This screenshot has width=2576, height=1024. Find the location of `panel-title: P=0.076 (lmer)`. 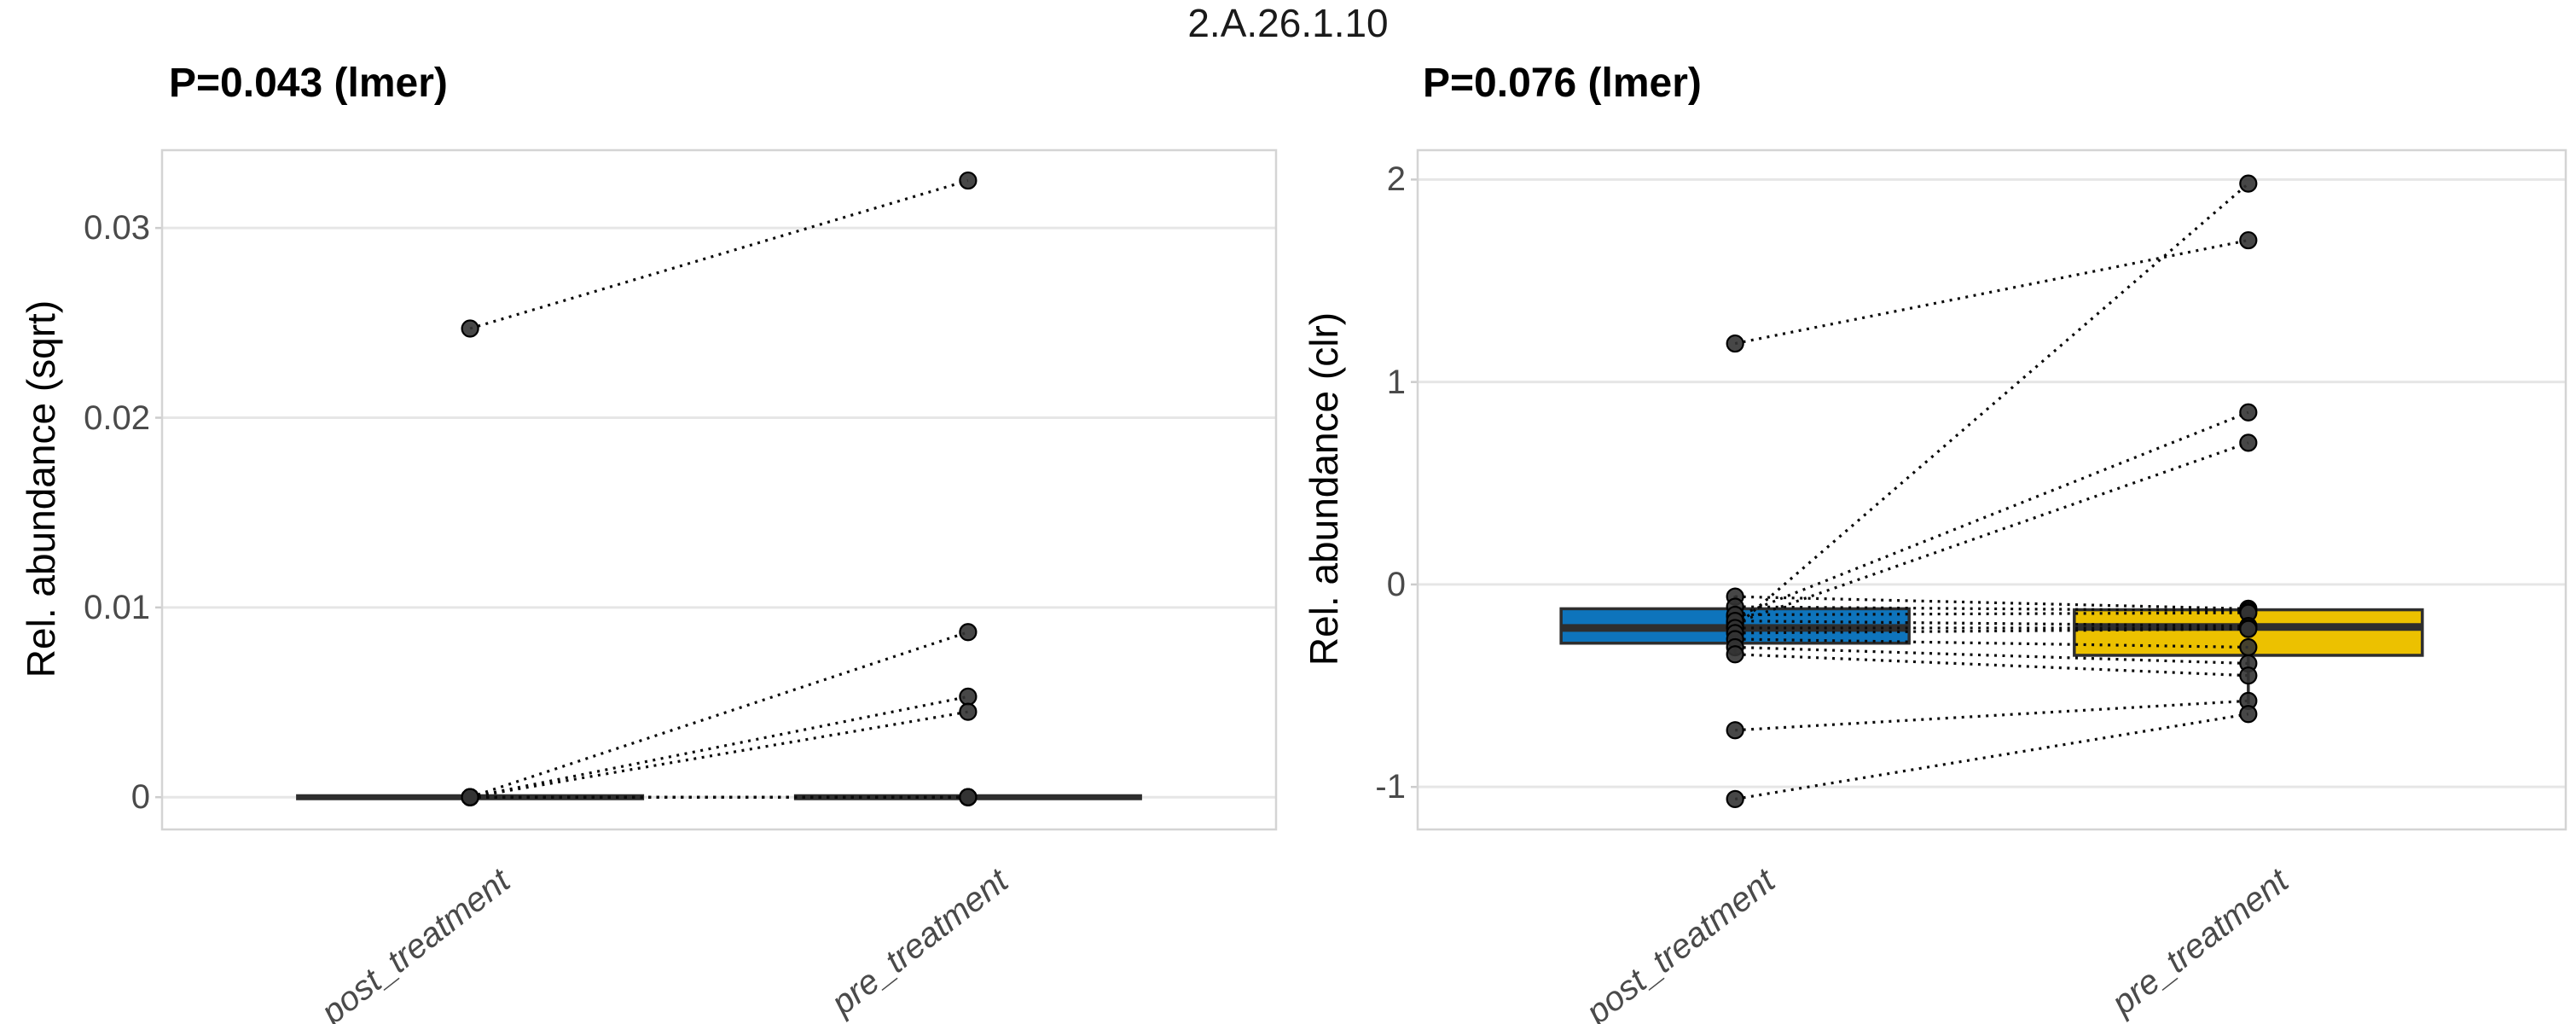

panel-title: P=0.076 (lmer) is located at coordinates (1562, 83).